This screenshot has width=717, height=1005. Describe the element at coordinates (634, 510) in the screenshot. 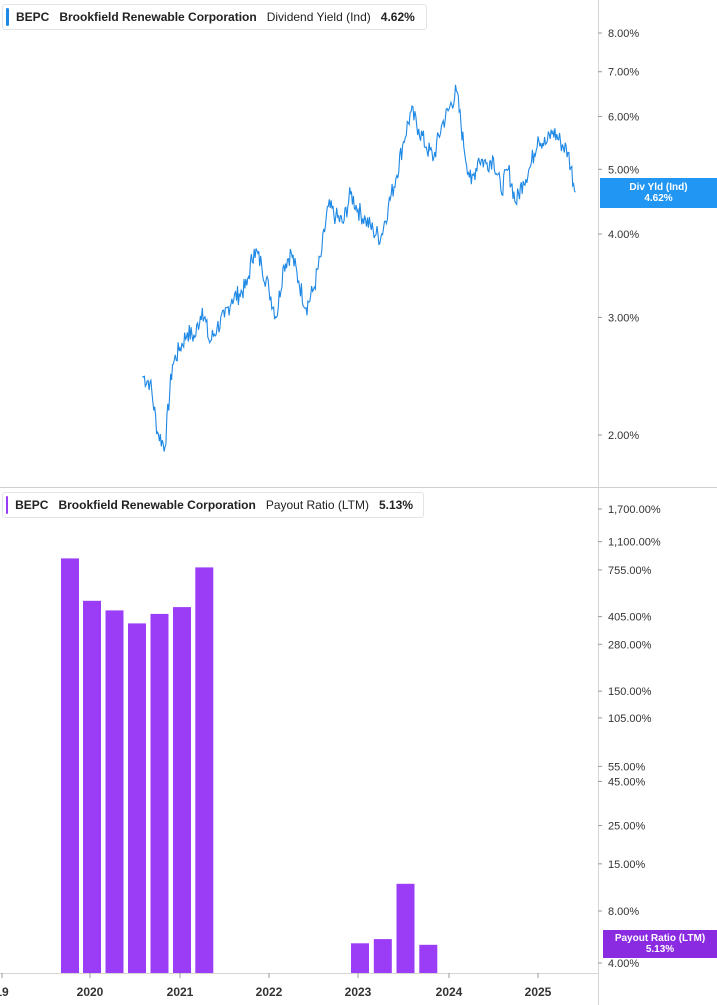

I see `bottom-y-tick-label: 1,700.00%` at that location.